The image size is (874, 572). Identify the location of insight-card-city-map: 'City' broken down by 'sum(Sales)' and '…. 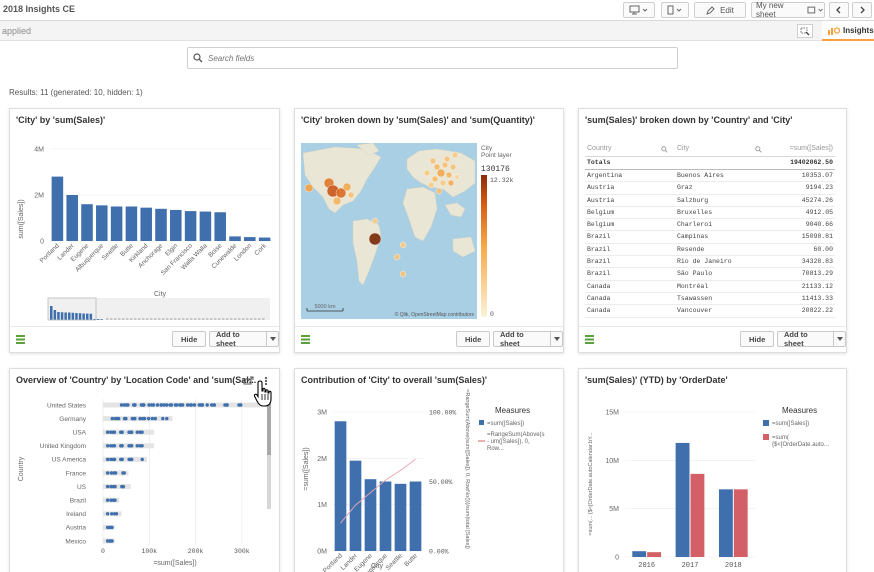
(429, 230).